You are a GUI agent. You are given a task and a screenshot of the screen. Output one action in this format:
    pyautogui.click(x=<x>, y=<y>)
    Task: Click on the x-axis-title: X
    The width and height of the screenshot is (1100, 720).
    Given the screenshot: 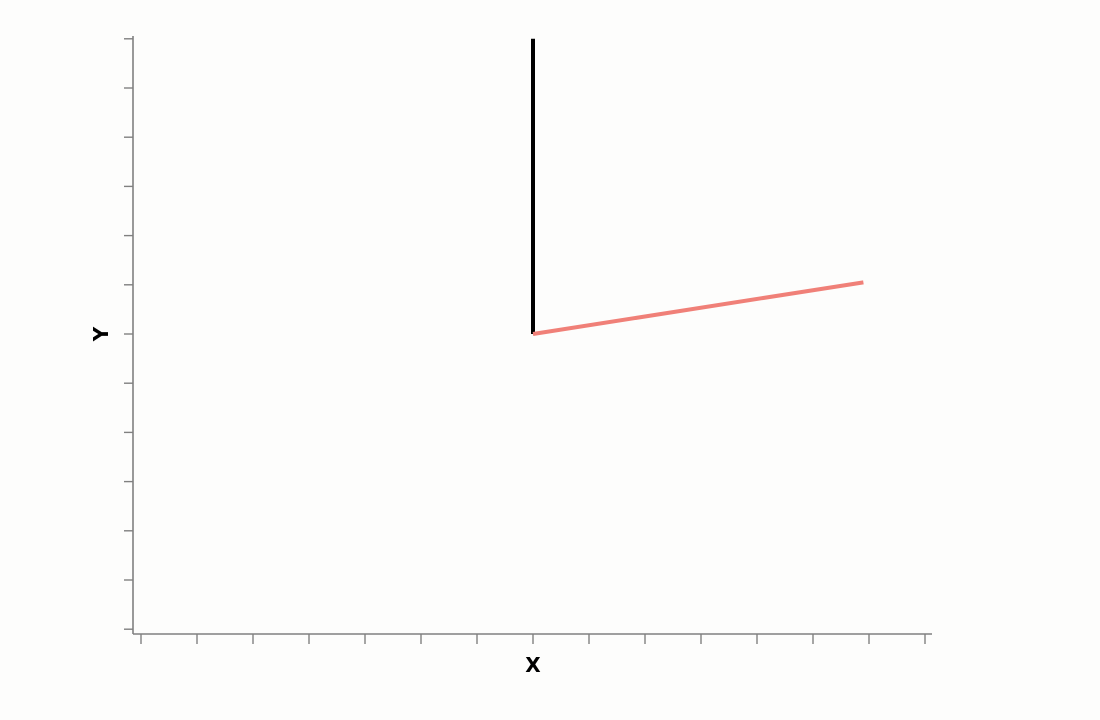 What is the action you would take?
    pyautogui.click(x=533, y=665)
    